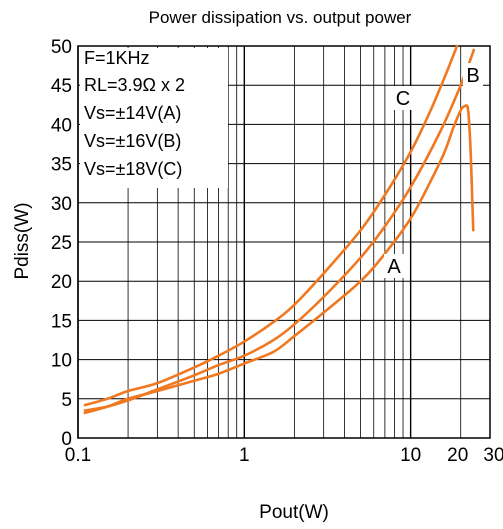  I want to click on y-axis-label: Pdiss(W), so click(22, 240).